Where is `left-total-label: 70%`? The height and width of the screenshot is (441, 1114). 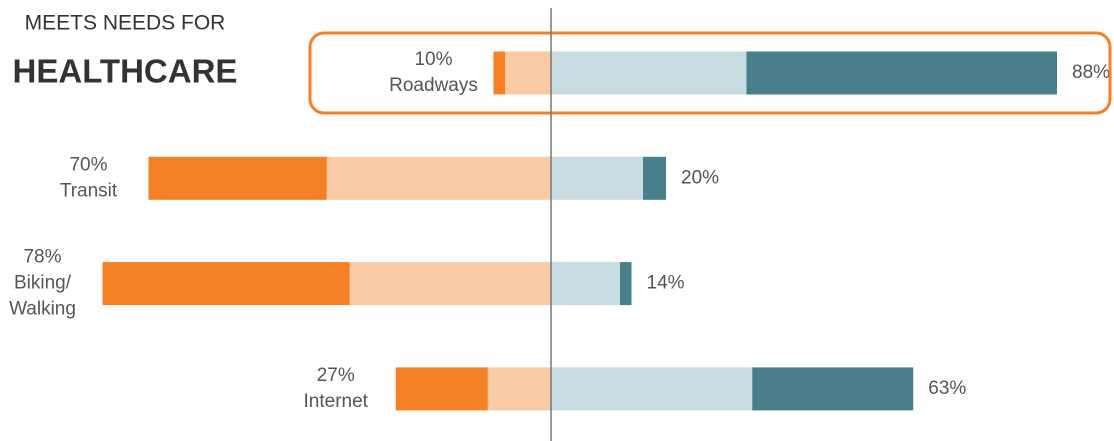 left-total-label: 70% is located at coordinates (88, 164).